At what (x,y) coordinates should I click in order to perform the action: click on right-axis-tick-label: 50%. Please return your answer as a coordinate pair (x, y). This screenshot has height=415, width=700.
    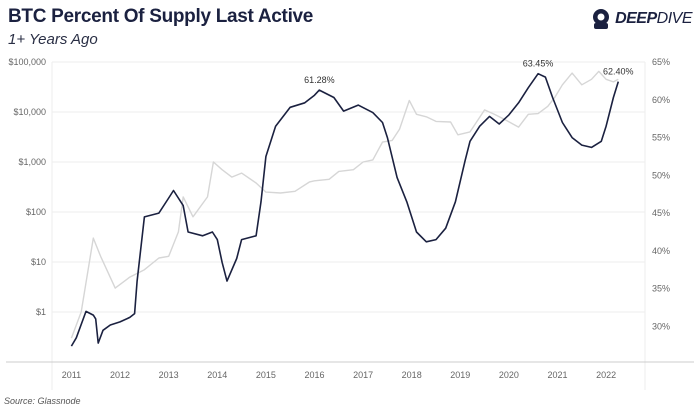
    Looking at the image, I should click on (661, 175).